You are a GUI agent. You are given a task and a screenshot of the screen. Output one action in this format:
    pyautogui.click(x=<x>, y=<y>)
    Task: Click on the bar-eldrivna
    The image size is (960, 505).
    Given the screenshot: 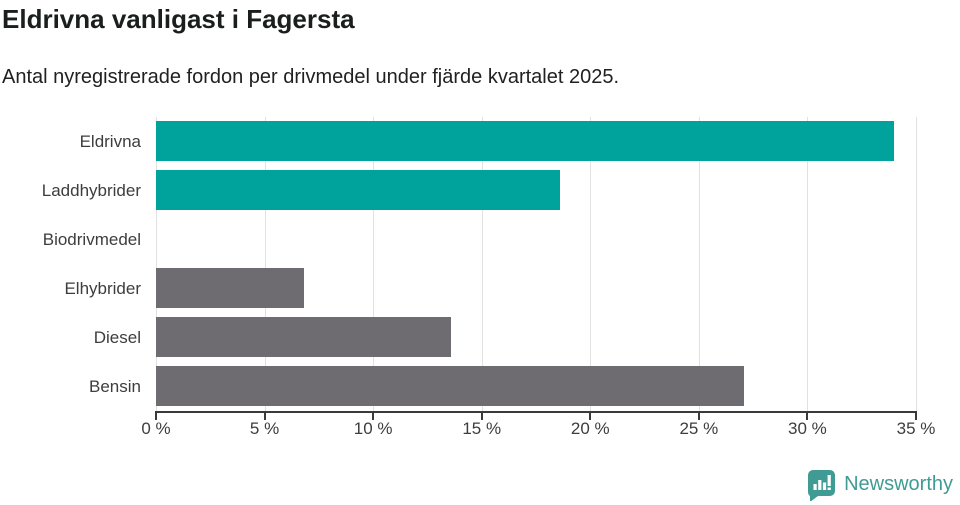 What is the action you would take?
    pyautogui.click(x=525, y=141)
    